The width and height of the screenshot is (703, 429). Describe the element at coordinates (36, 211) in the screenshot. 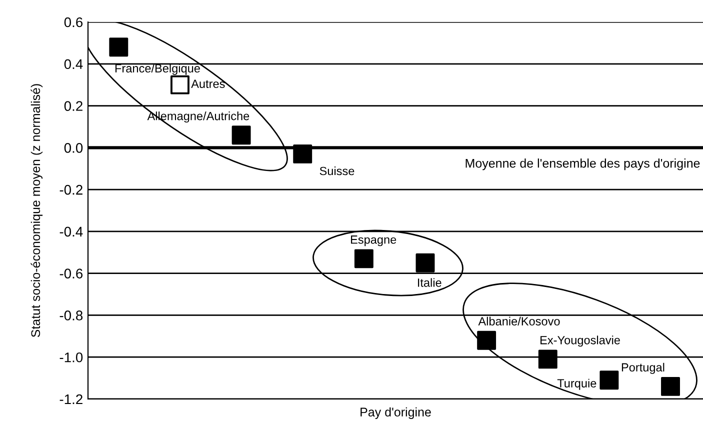

I see `y-axis-title: Statut socio-économique moyen (z normalisé)` at that location.